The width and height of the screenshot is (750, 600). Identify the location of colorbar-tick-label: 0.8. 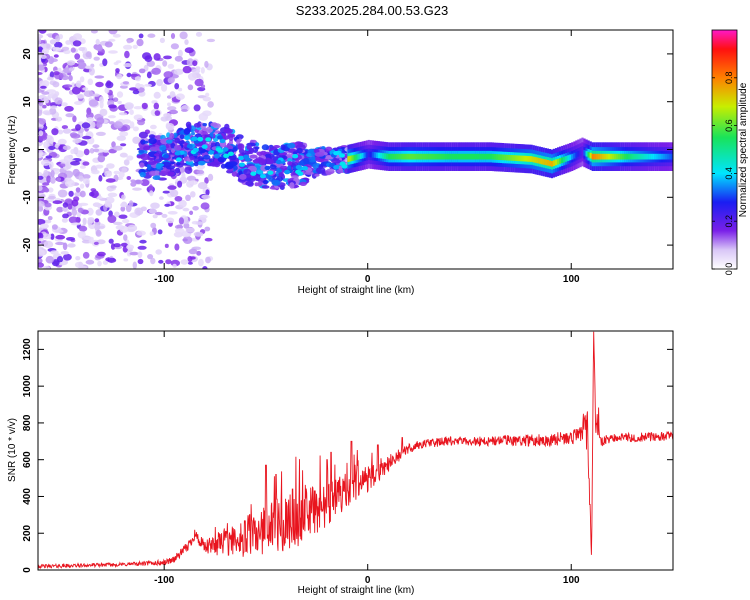
(729, 78).